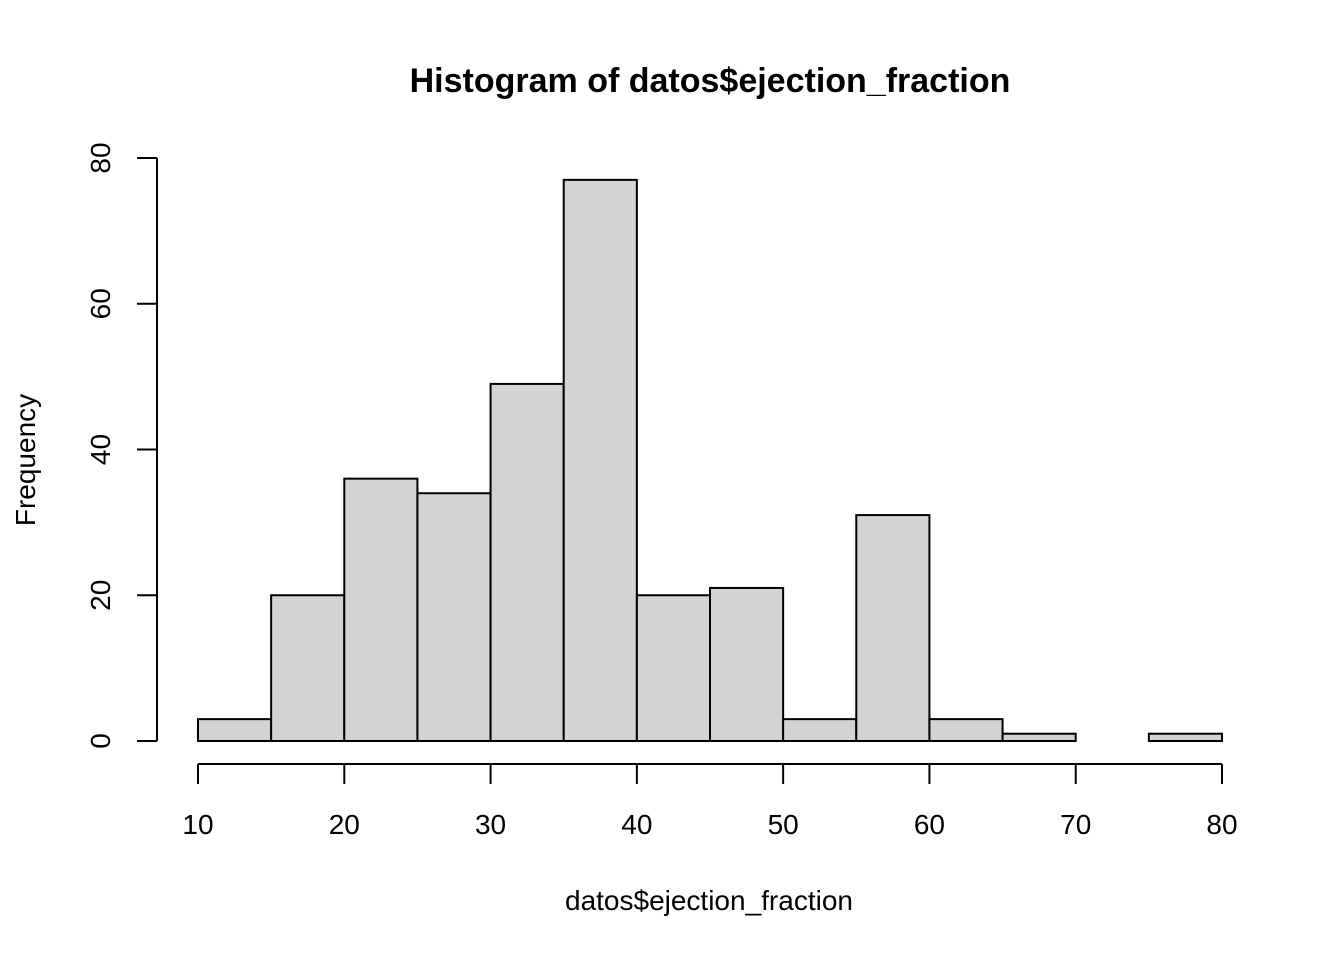  I want to click on y-tick-label: 60, so click(100, 303).